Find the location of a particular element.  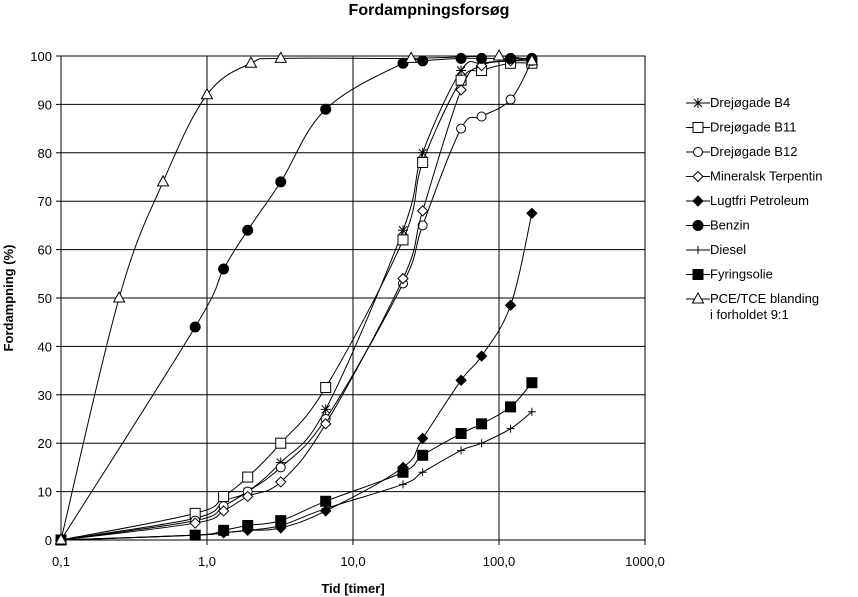

legend-label: Diesel is located at coordinates (728, 249).